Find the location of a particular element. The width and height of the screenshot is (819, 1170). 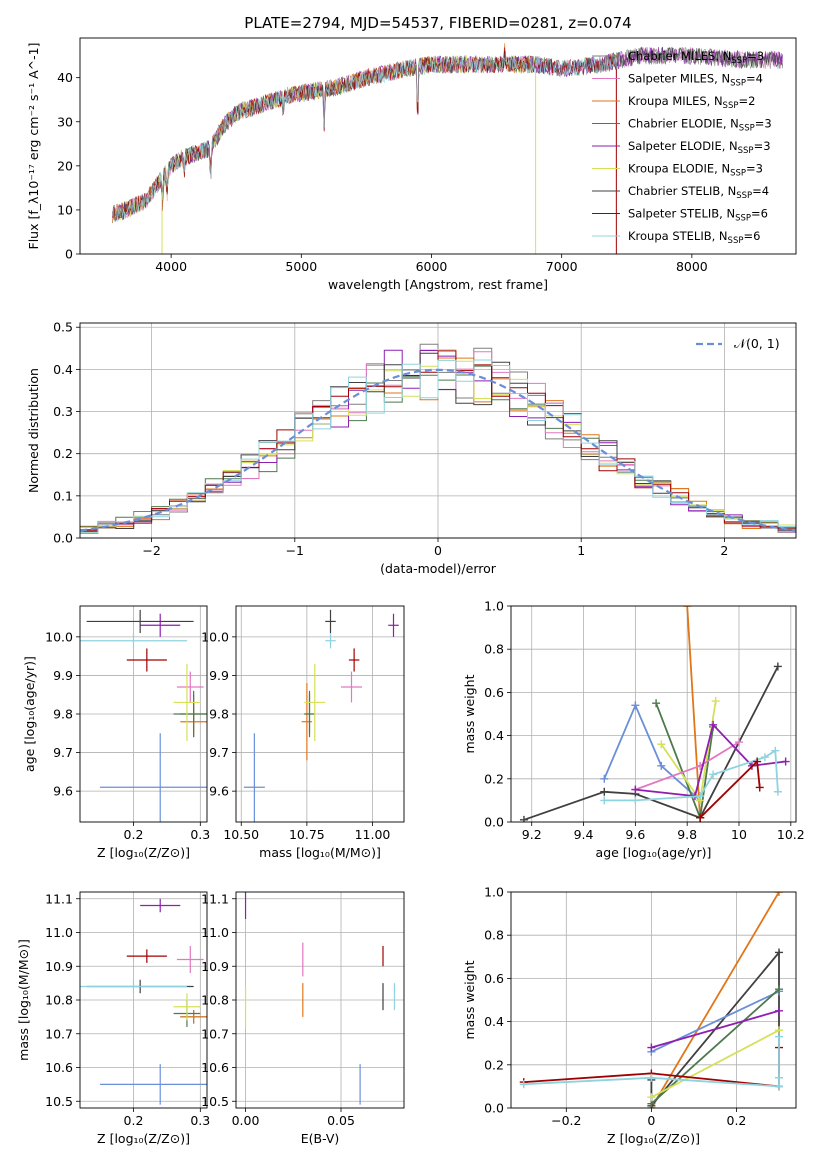

legend-label: Kroupa ELODIE, NSSP=3 is located at coordinates (695, 170).